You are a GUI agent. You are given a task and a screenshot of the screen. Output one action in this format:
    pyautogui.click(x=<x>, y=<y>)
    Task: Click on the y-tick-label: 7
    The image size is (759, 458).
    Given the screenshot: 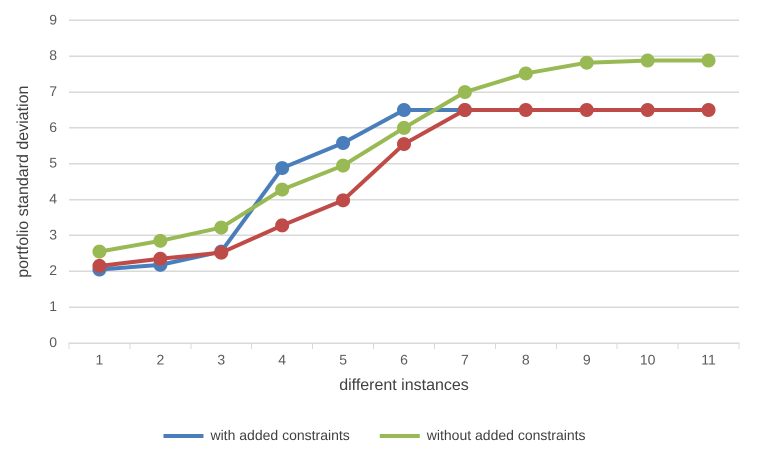 What is the action you would take?
    pyautogui.click(x=53, y=90)
    